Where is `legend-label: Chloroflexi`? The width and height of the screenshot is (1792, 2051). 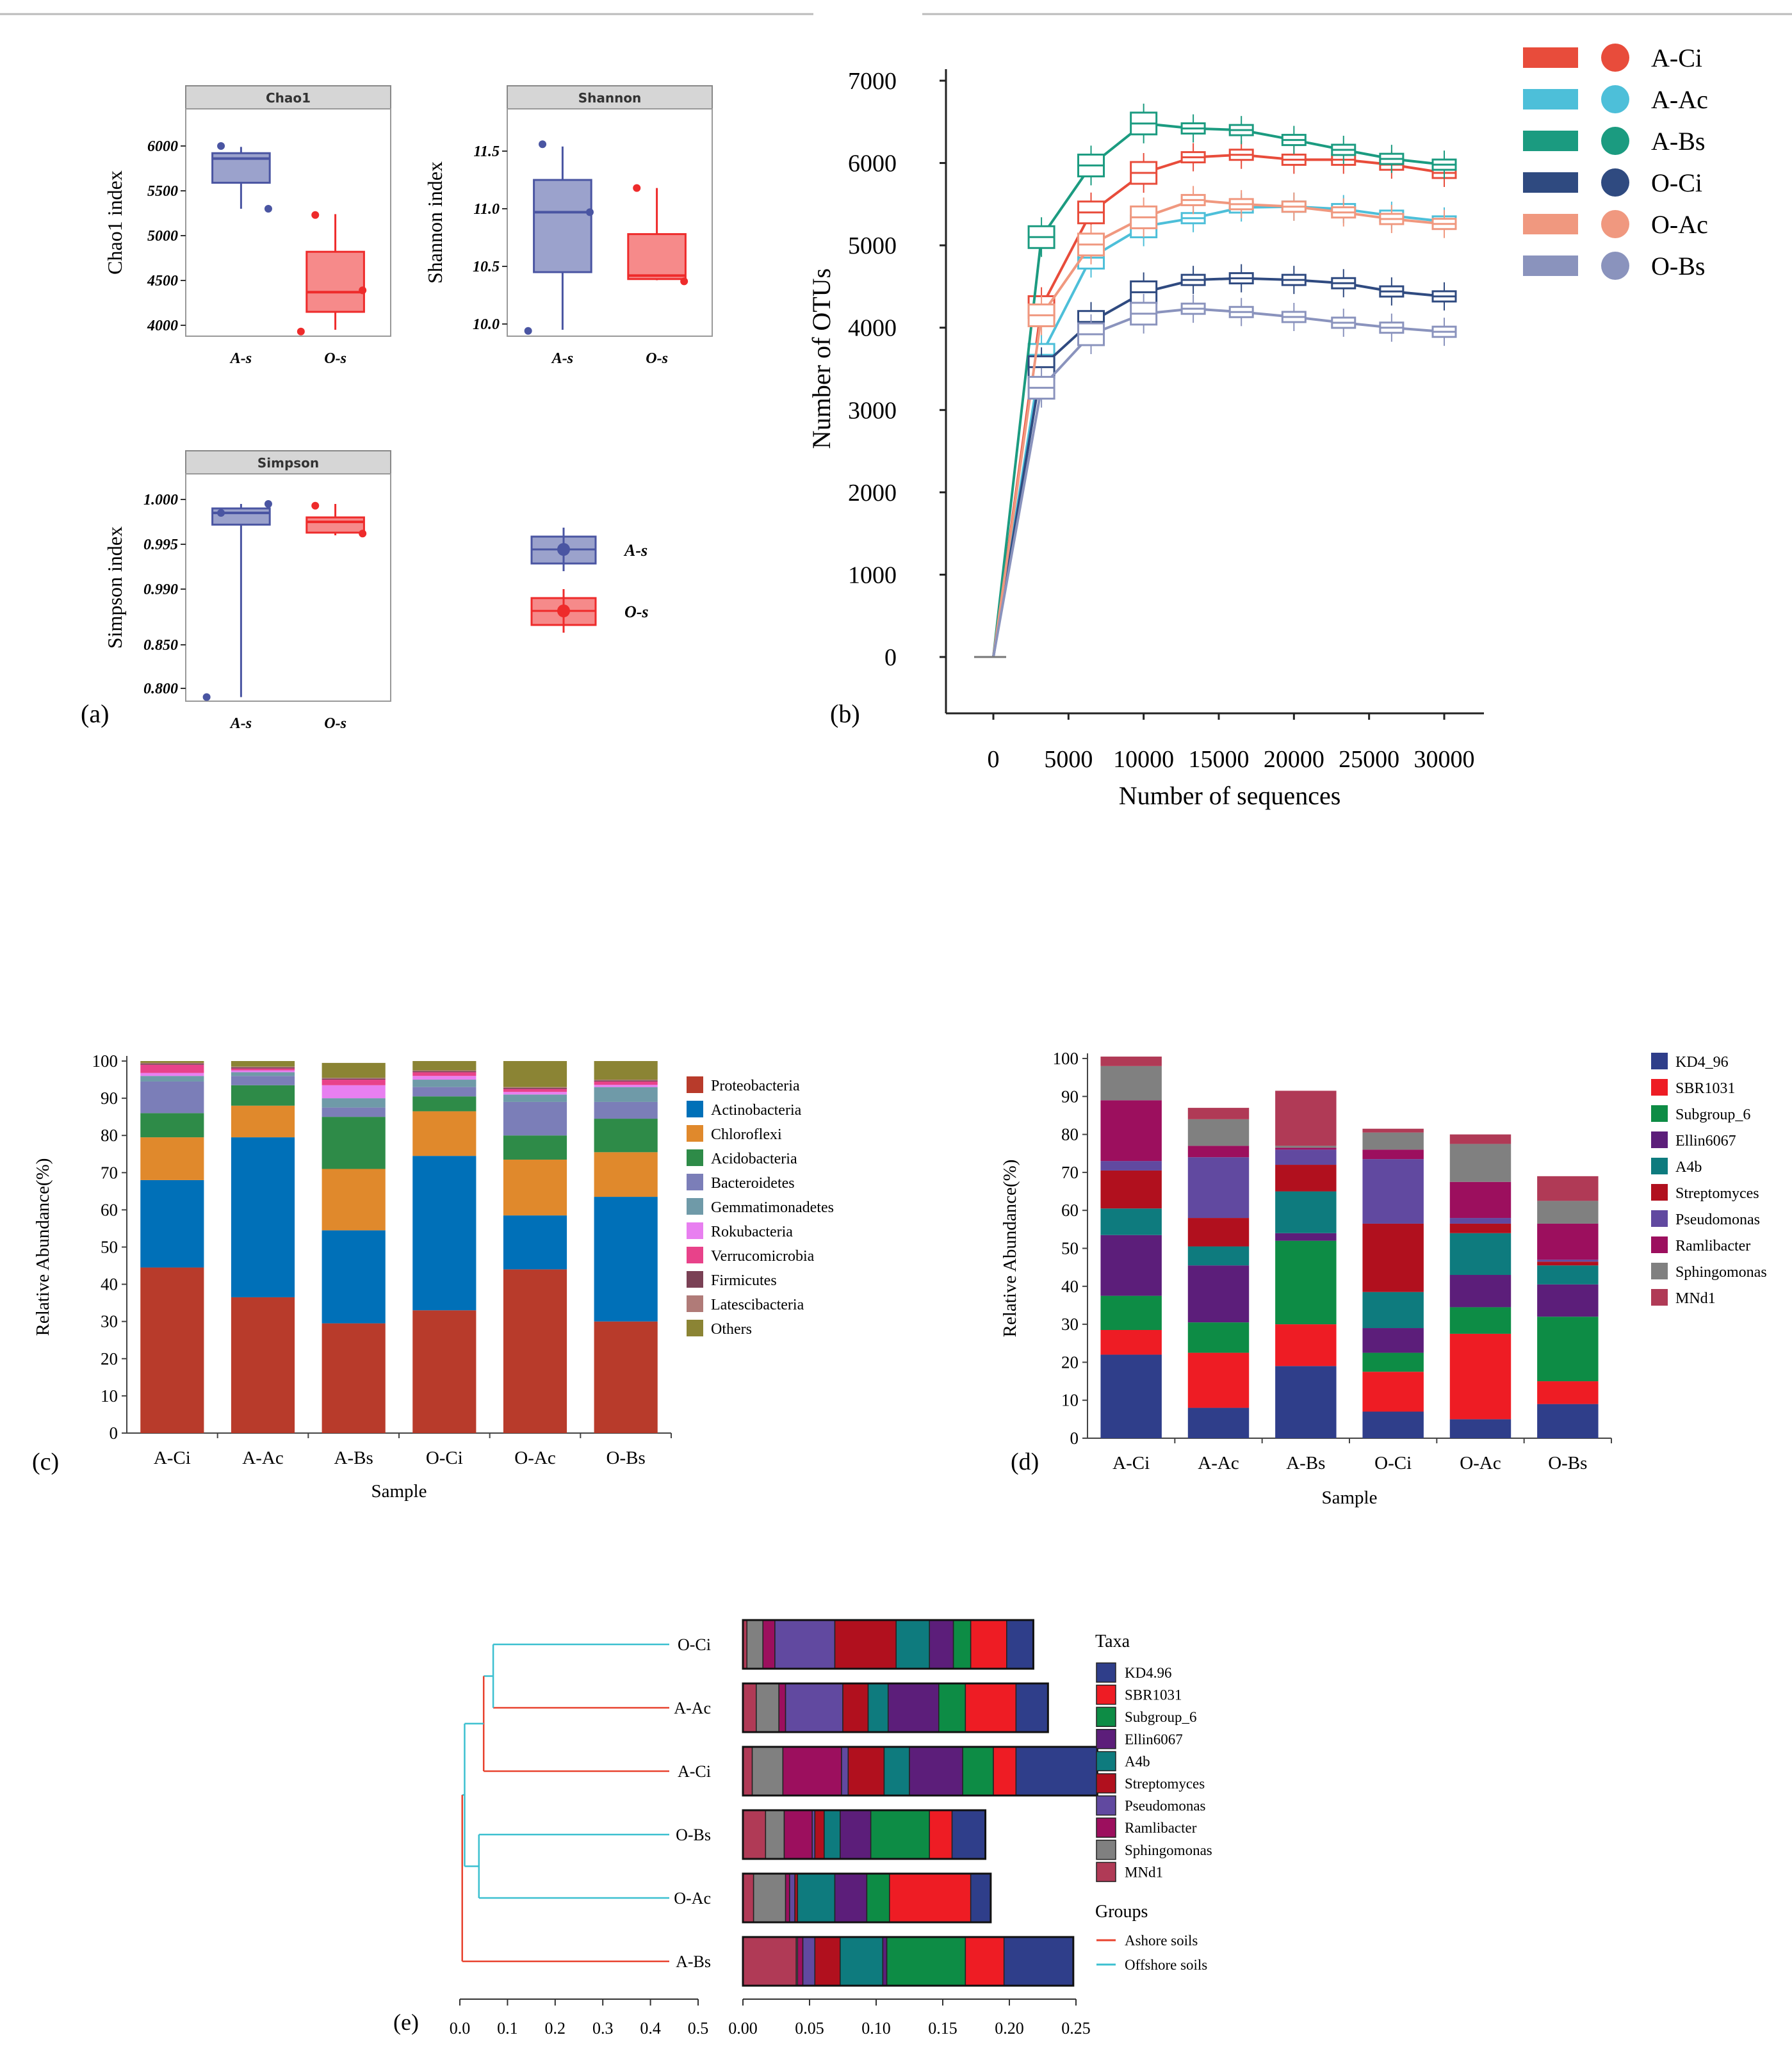 legend-label: Chloroflexi is located at coordinates (747, 1135).